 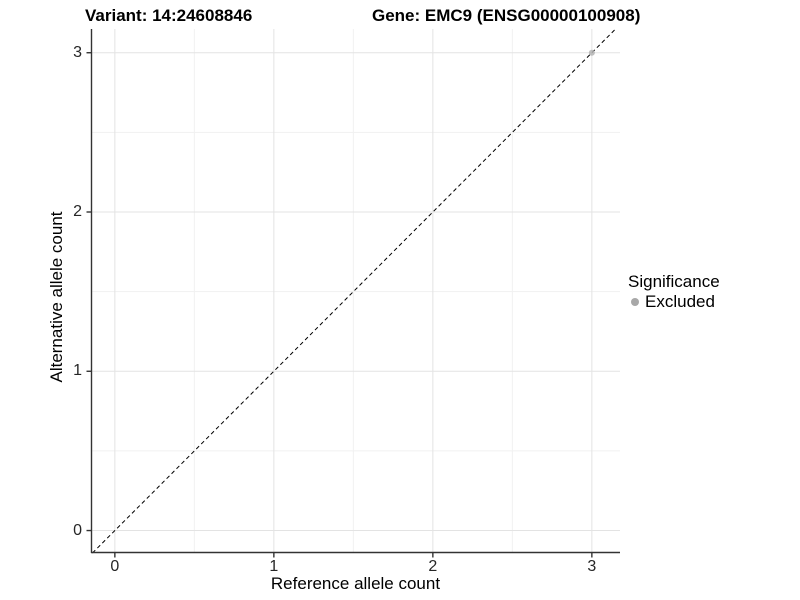 What do you see at coordinates (115, 566) in the screenshot?
I see `x-tick-label-0: 0` at bounding box center [115, 566].